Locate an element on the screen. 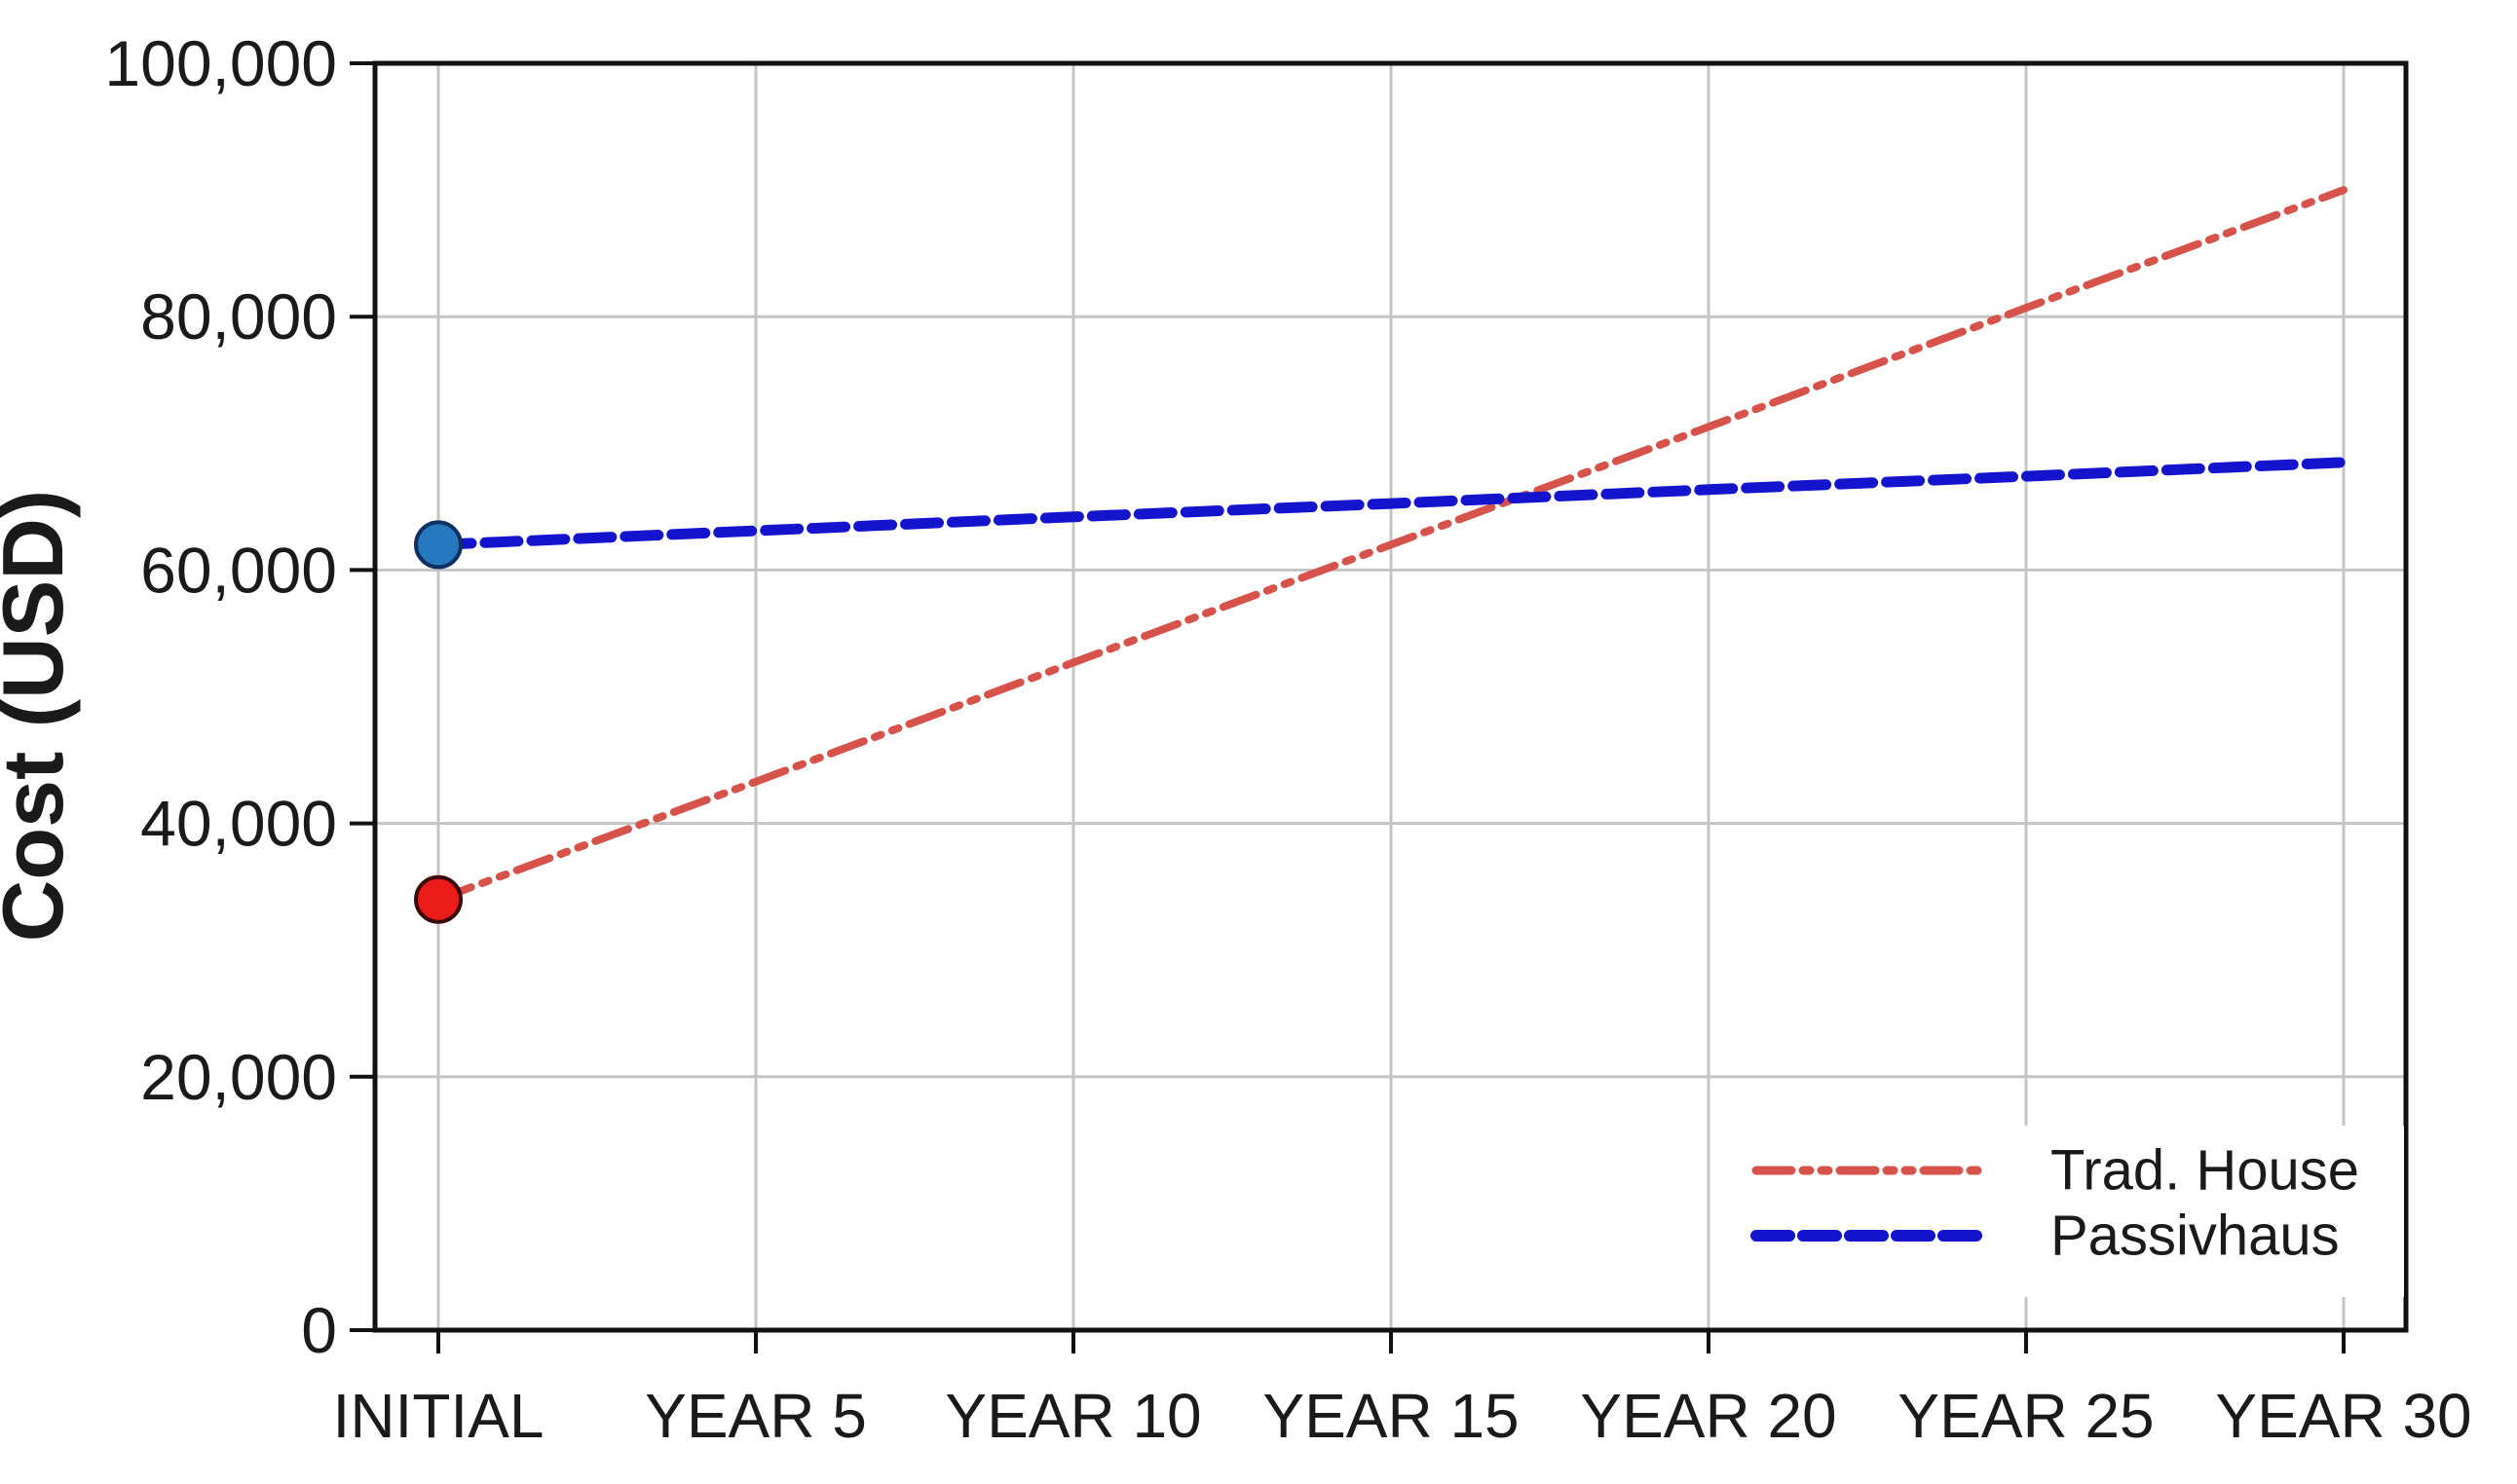  series-markers-group is located at coordinates (438, 722).